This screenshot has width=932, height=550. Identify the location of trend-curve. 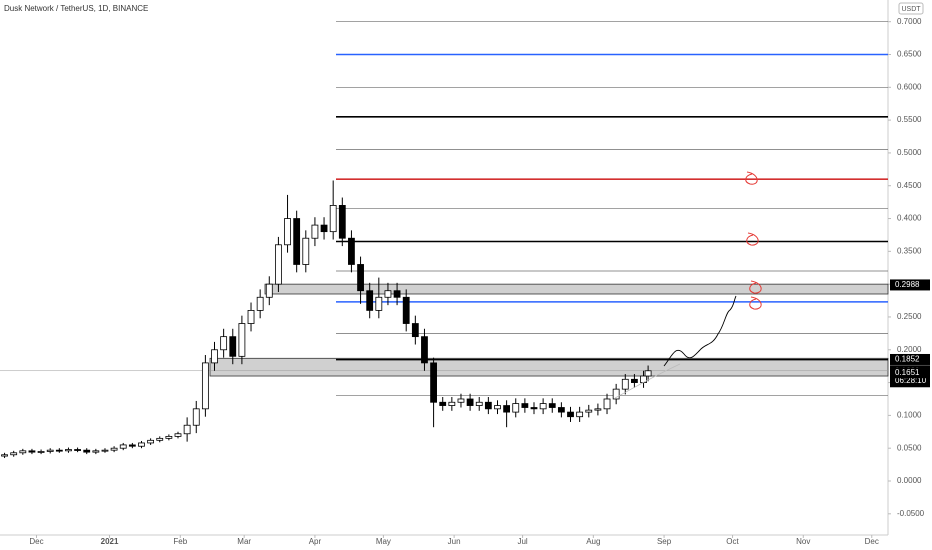
(647, 381).